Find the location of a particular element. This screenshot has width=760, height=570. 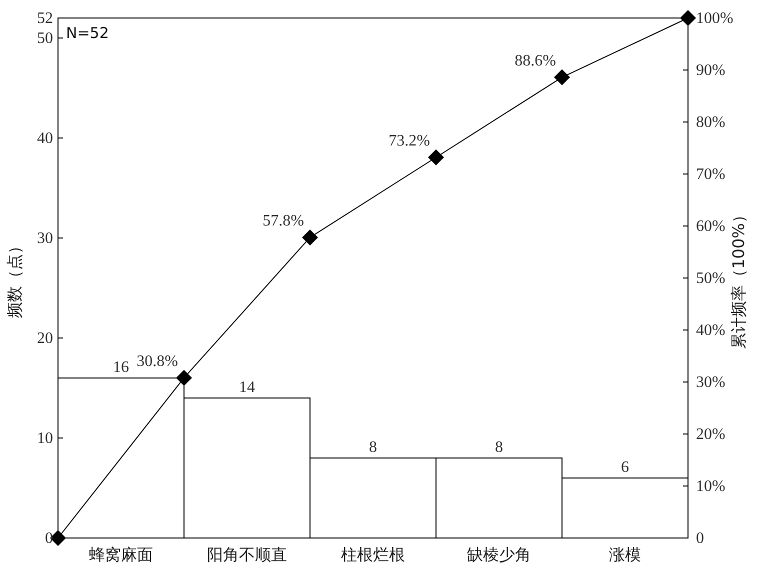

data-label: 88.6% is located at coordinates (535, 61).